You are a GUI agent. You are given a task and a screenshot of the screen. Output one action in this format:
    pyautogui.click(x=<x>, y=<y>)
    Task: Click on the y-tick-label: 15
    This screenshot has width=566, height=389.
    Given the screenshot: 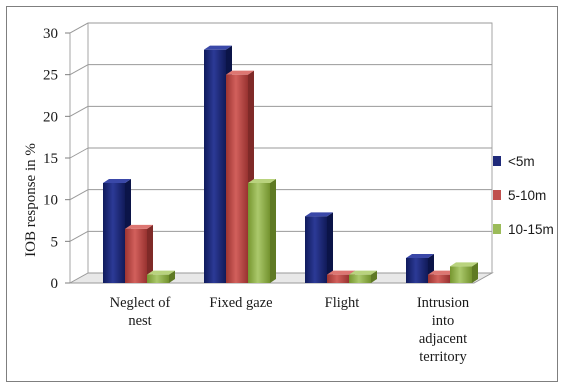 What is the action you would take?
    pyautogui.click(x=50, y=159)
    